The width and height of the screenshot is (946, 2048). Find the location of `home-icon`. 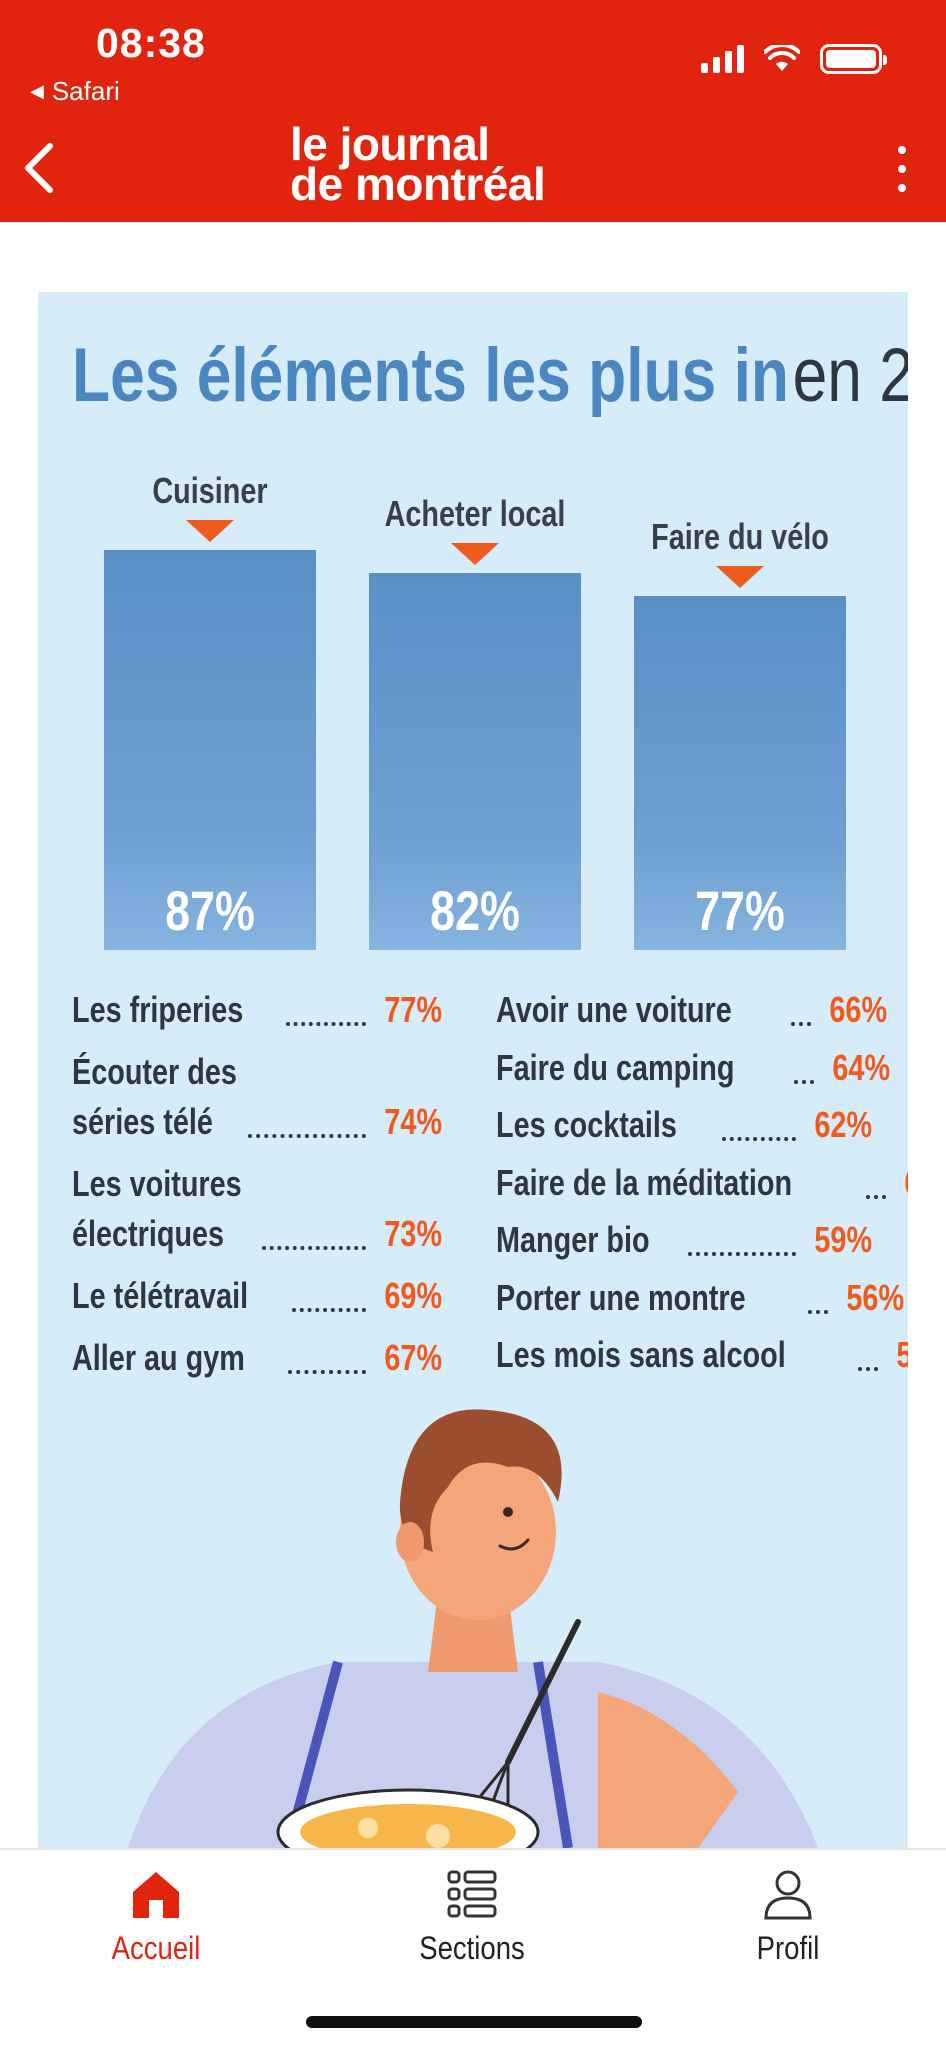

home-icon is located at coordinates (156, 1895).